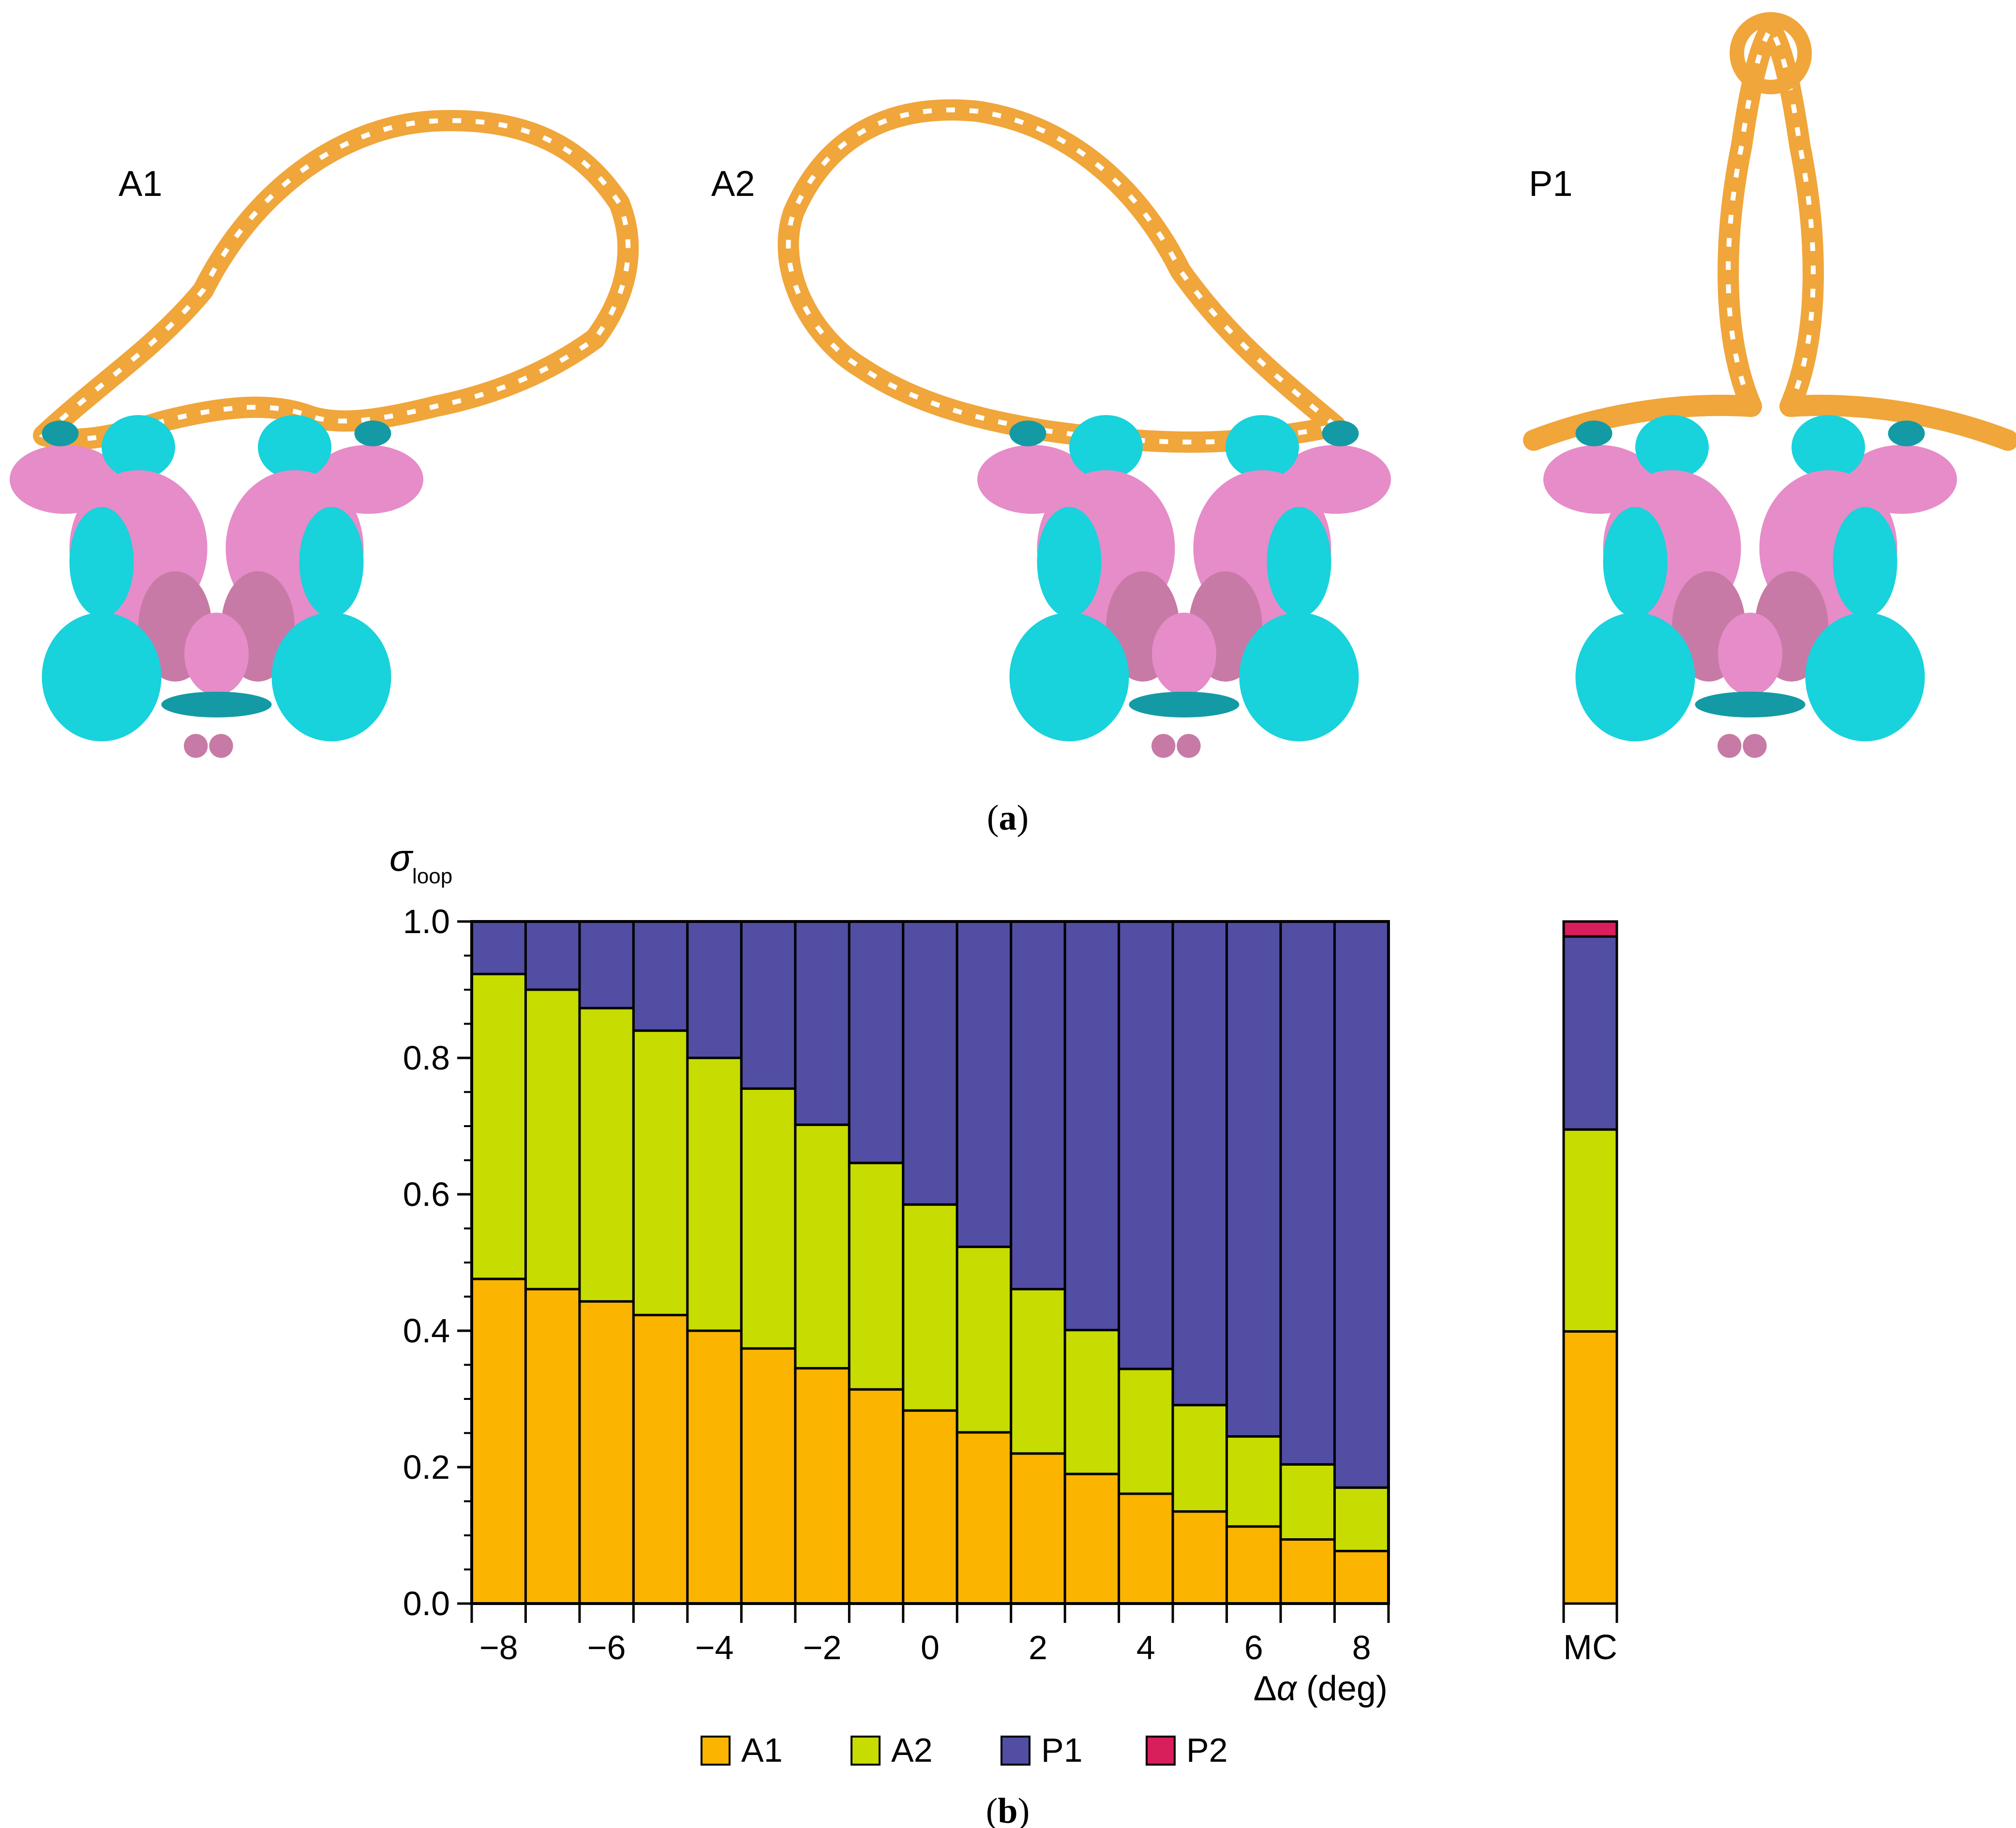 This screenshot has height=1828, width=2016. I want to click on y-axis-label: σloop, so click(420, 862).